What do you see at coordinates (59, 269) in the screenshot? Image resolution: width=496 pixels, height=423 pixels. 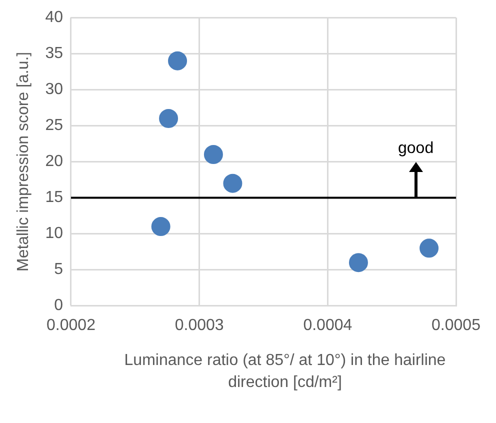 I see `y-tick-label: 5` at bounding box center [59, 269].